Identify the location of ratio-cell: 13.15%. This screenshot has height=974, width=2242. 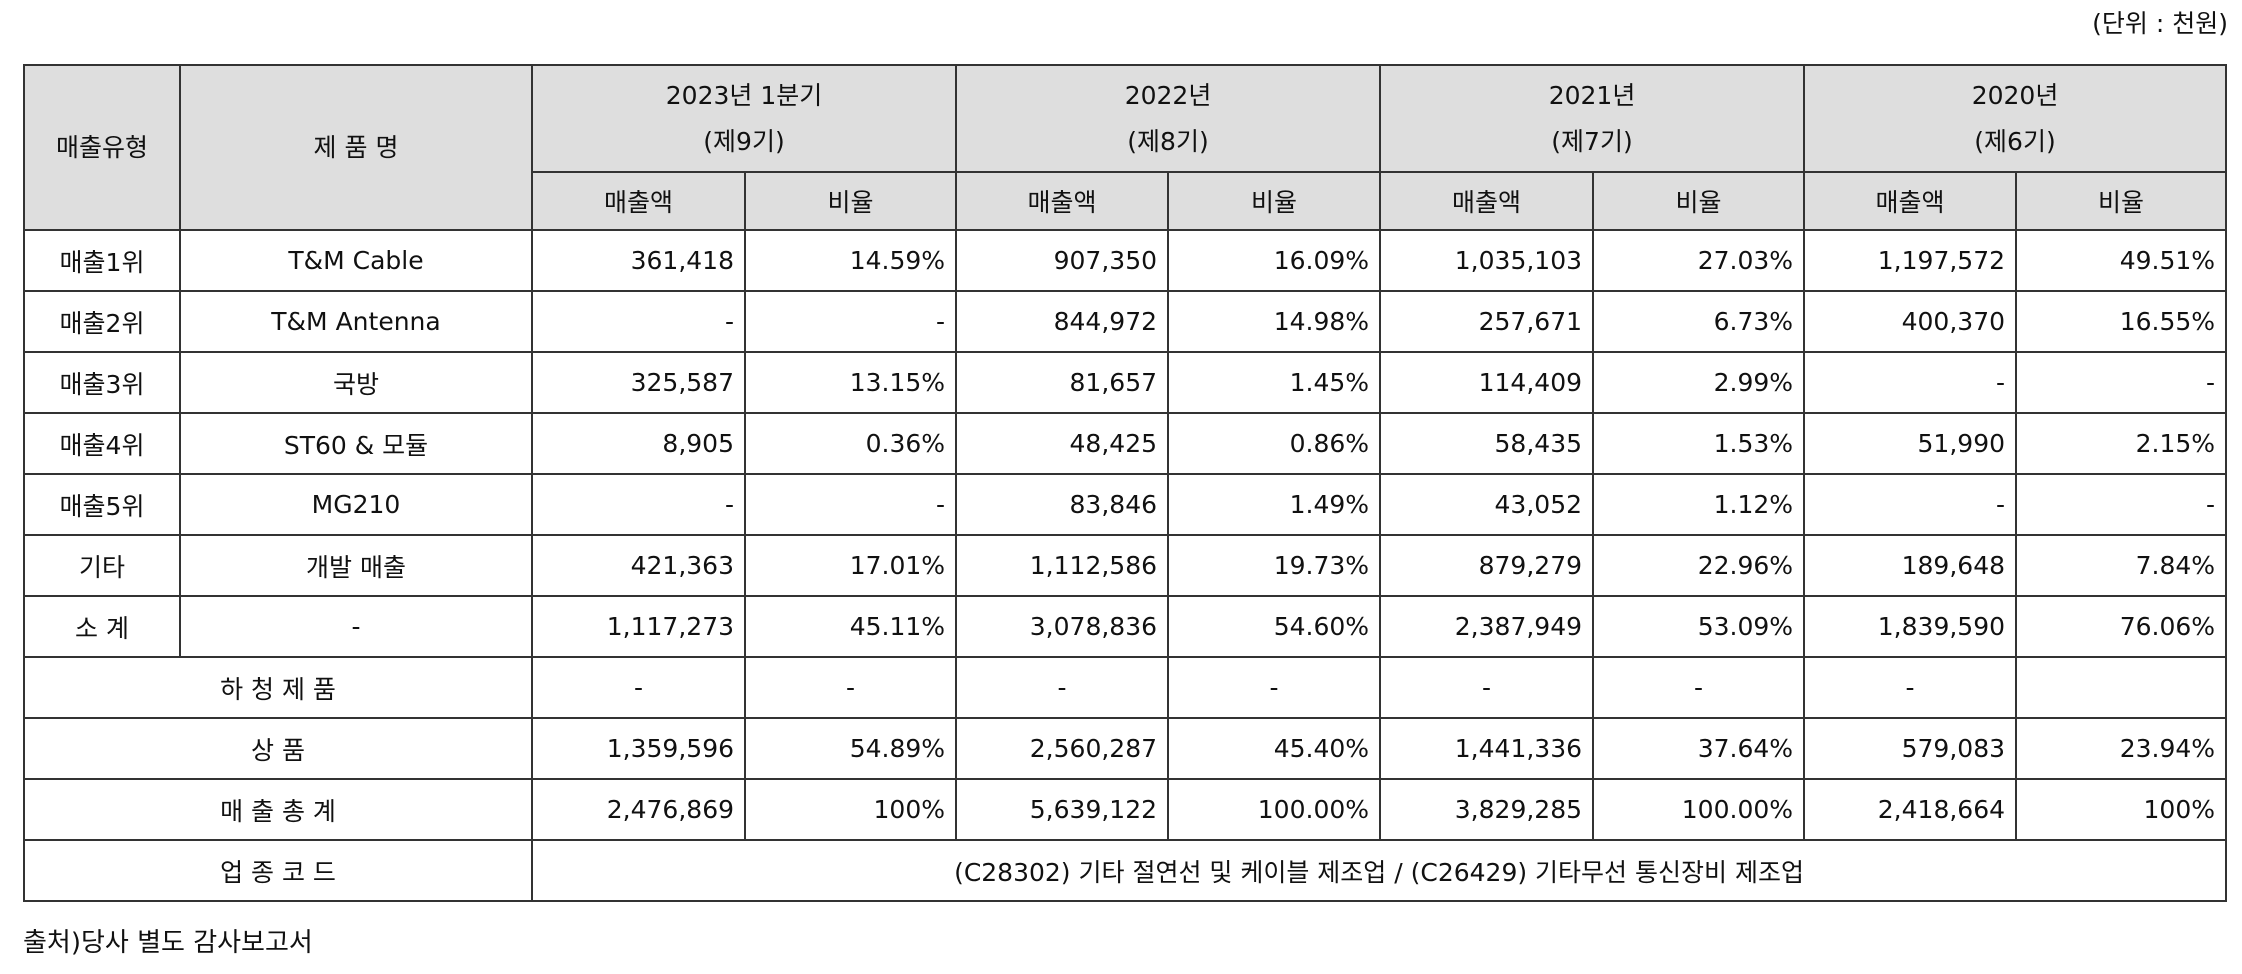
(850, 382).